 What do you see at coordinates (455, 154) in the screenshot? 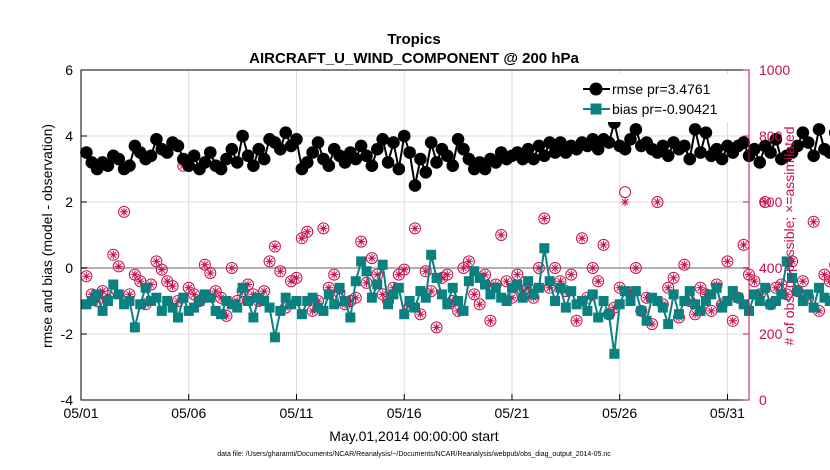
I see `rmse-series` at bounding box center [455, 154].